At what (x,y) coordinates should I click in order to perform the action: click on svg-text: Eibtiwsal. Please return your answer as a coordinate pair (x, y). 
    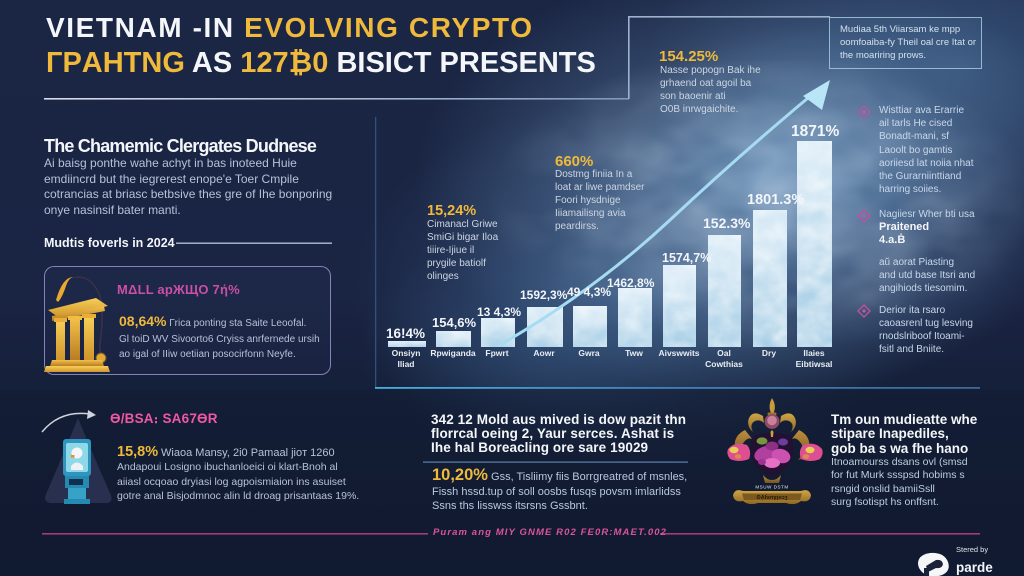
    Looking at the image, I should click on (814, 364).